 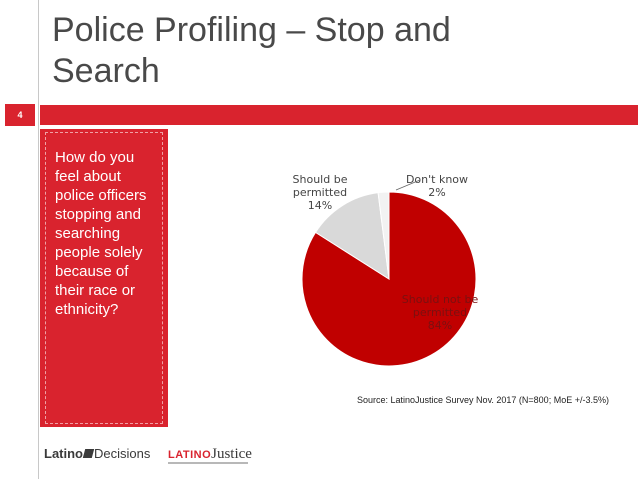 What do you see at coordinates (63, 453) in the screenshot?
I see `logo-latino-text: Latino` at bounding box center [63, 453].